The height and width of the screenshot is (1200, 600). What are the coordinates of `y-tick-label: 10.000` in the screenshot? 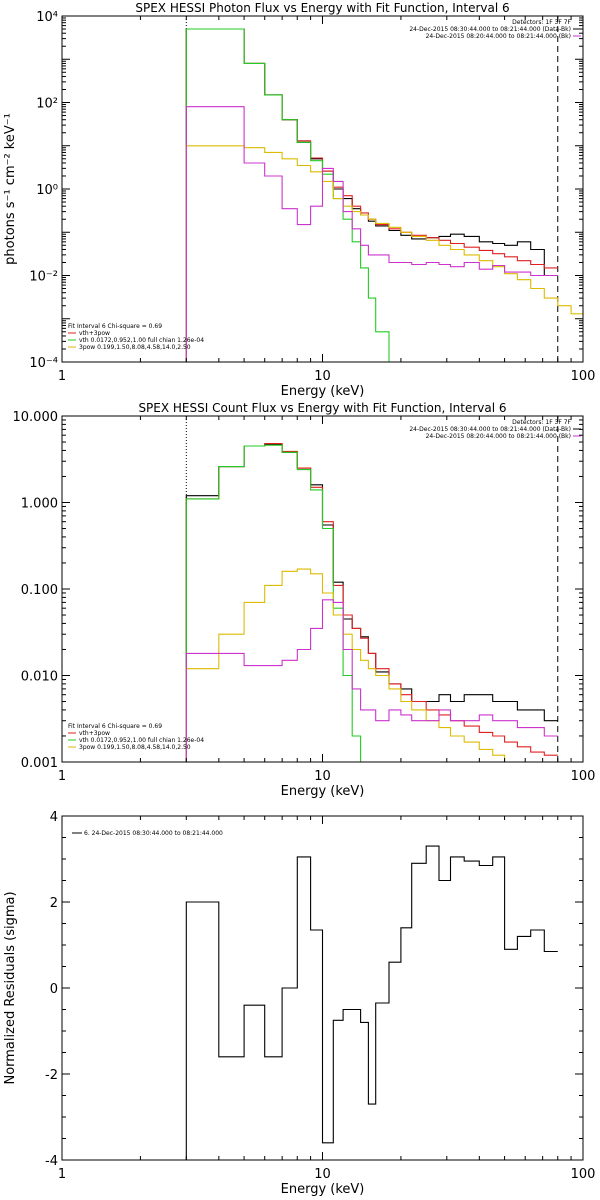 It's located at (36, 417).